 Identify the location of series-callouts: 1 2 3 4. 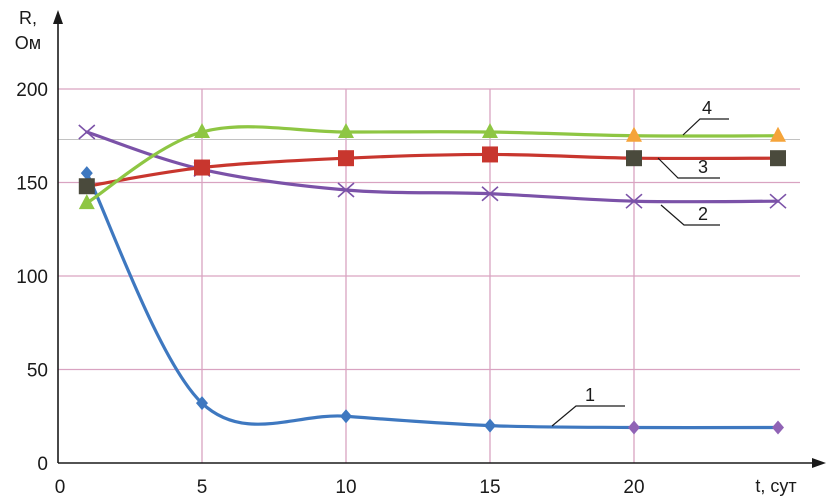
(640, 262).